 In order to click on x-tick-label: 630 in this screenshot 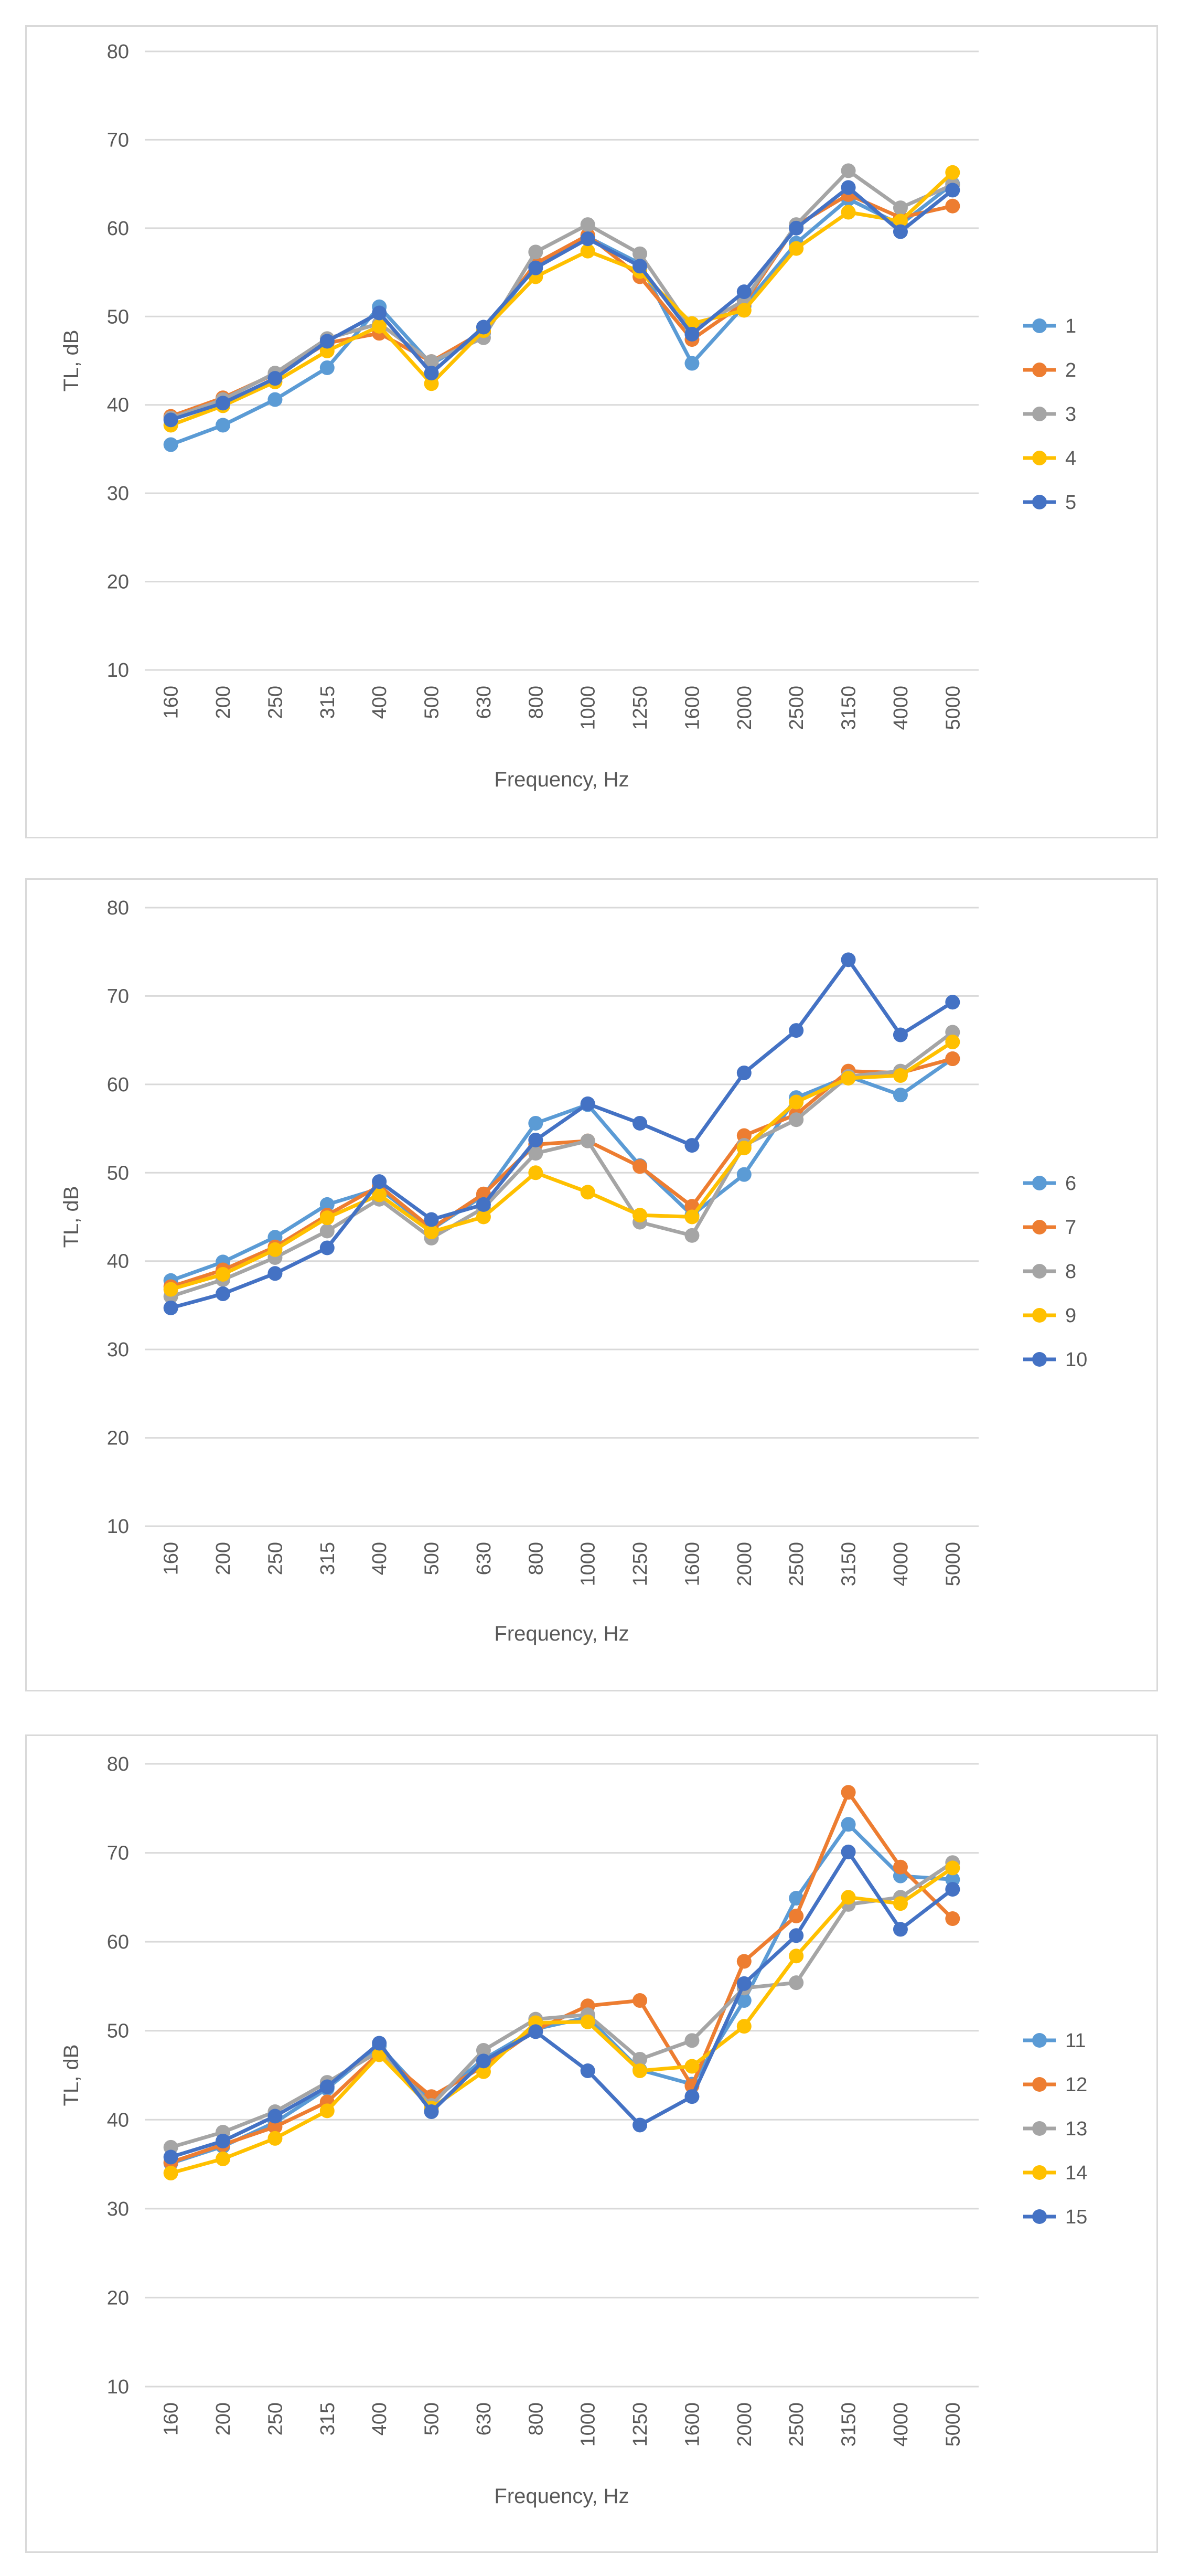, I will do `click(484, 1558)`.